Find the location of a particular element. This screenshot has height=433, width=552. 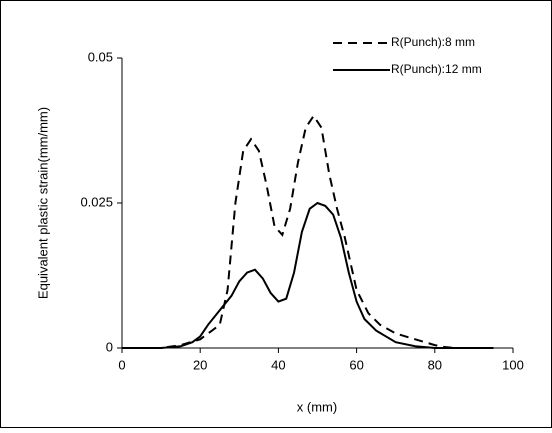

x-tick-label: 80 is located at coordinates (435, 364).